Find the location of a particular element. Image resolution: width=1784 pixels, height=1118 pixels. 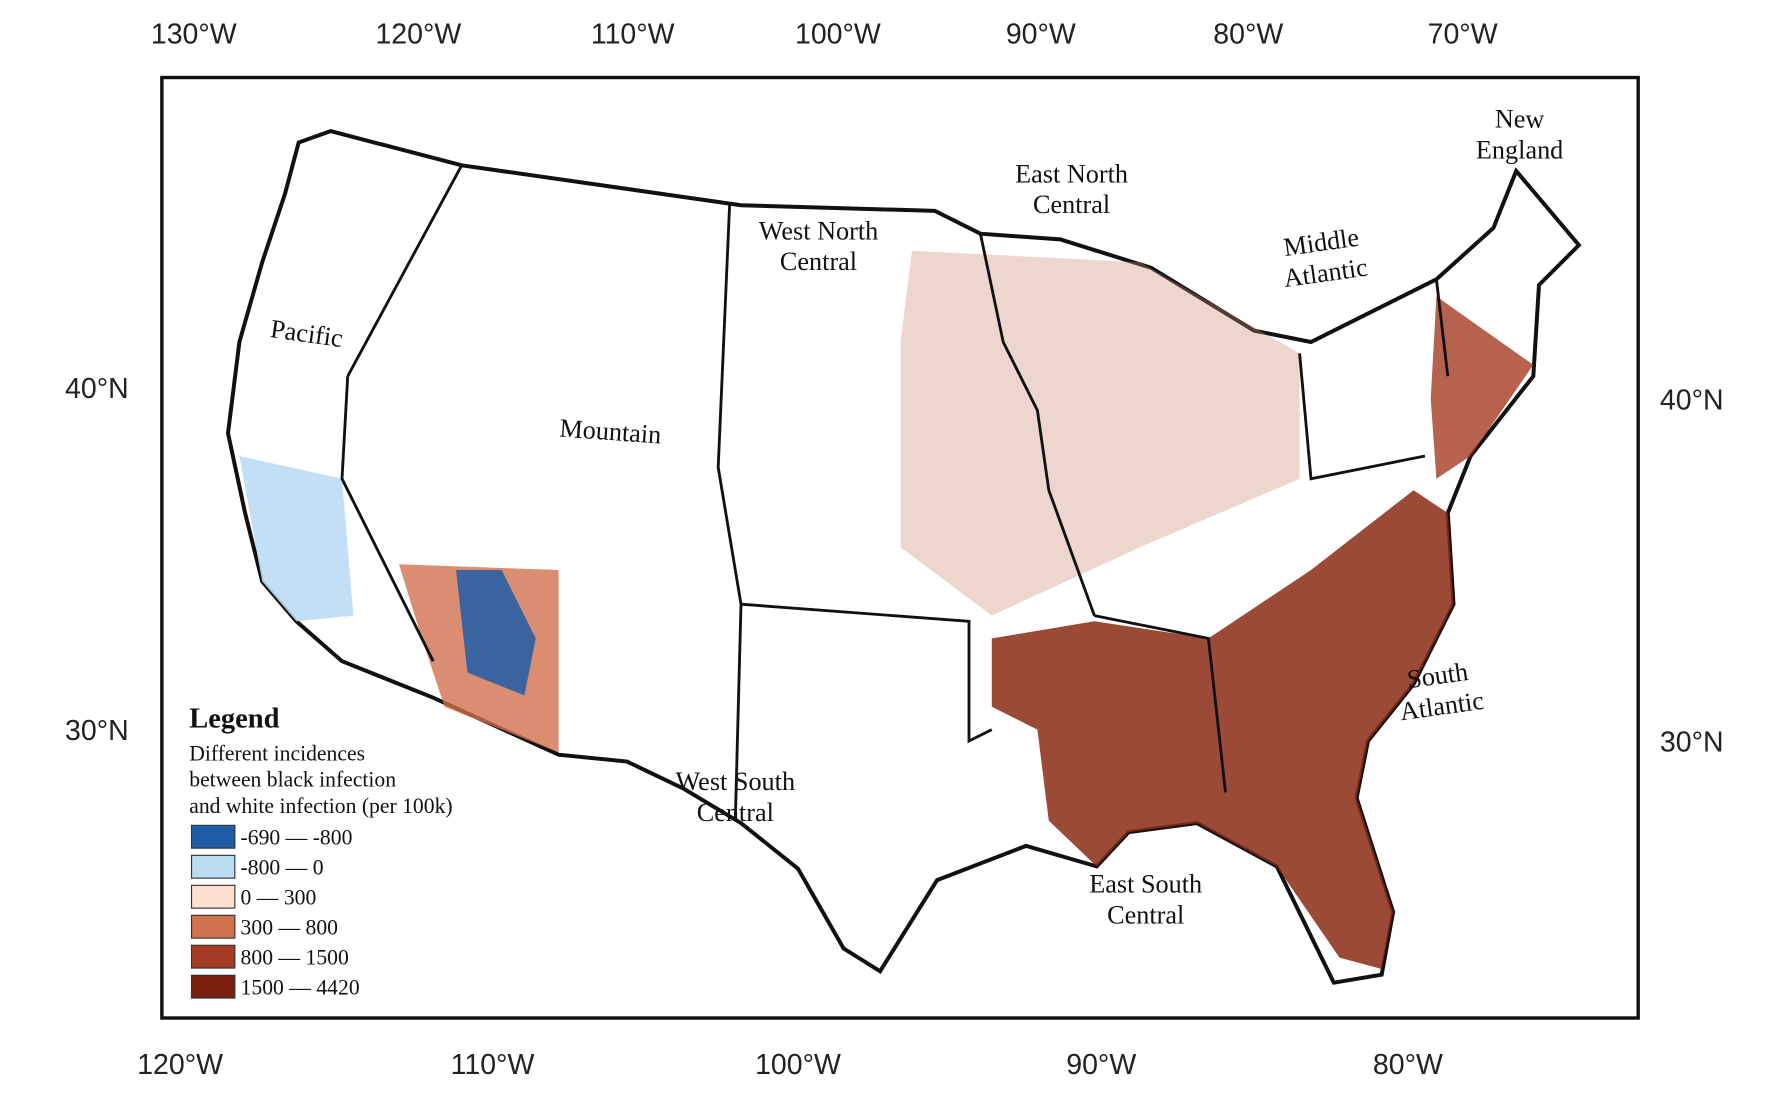

legend-description: Different incidences is located at coordinates (277, 753).